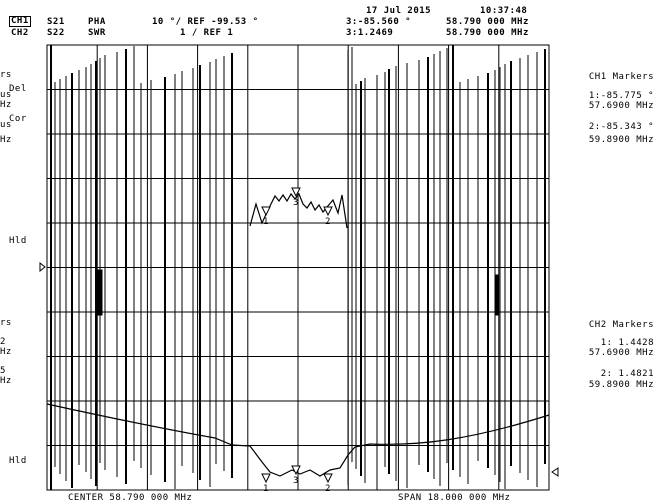  Describe the element at coordinates (6, 352) in the screenshot. I see `left-label-10: Hz` at that location.